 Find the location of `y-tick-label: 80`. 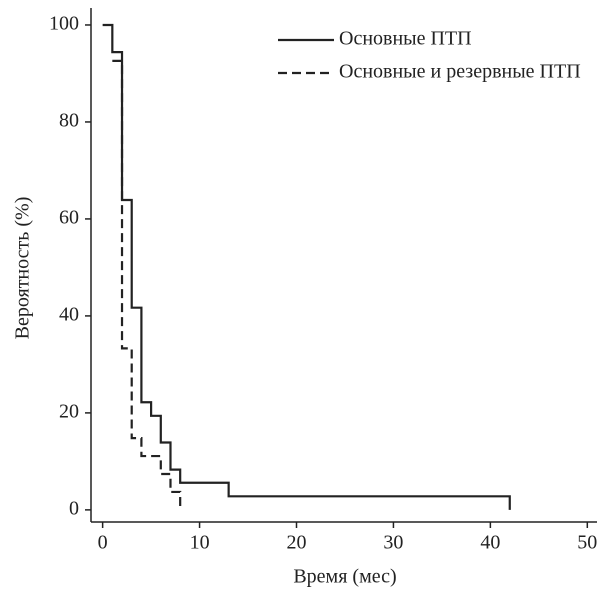

y-tick-label: 80 is located at coordinates (69, 121).